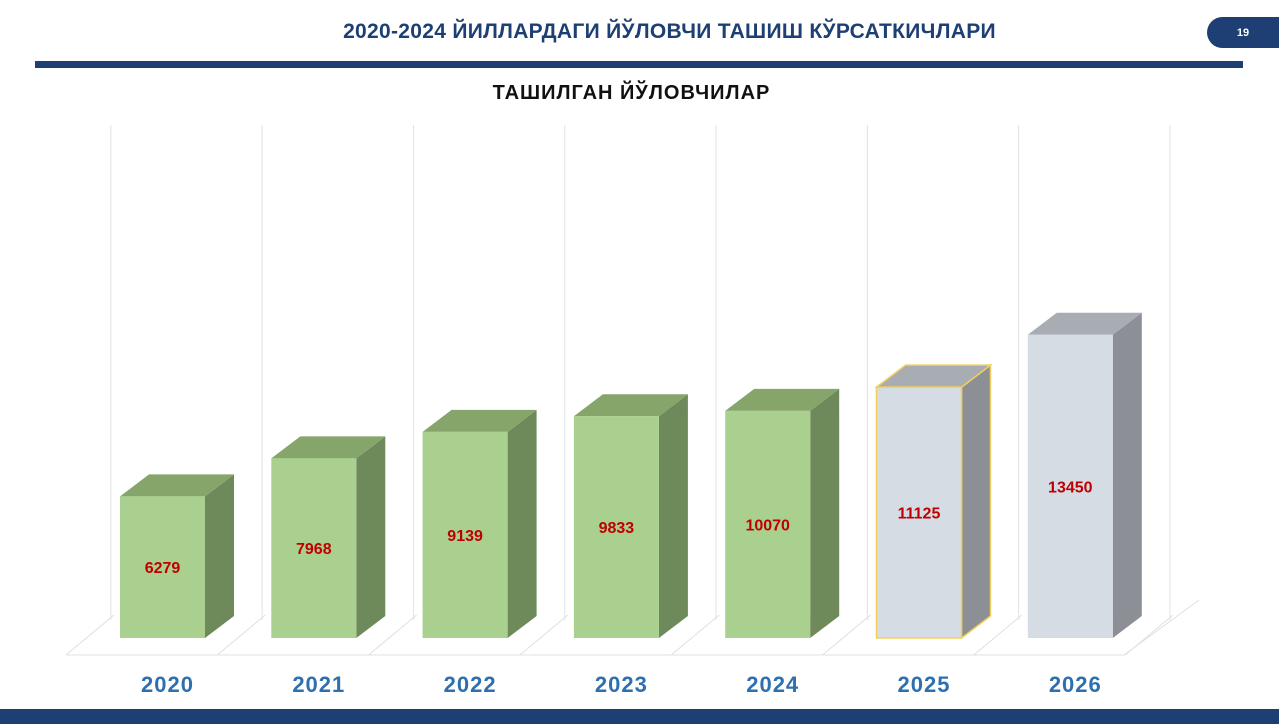  I want to click on data-label-2022: 9139, so click(465, 536).